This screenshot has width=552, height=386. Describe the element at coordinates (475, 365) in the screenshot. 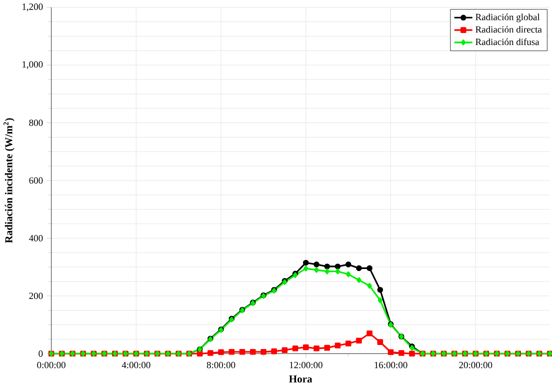

I see `x-tick-label: 20:00:00` at that location.